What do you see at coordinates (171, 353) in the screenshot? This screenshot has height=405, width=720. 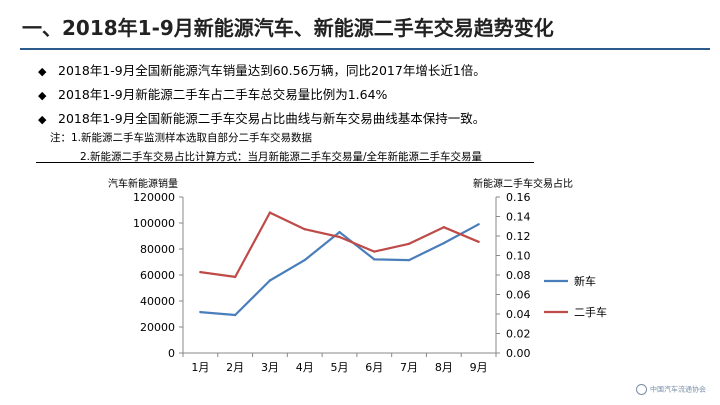 I see `left-tick-label: 0` at bounding box center [171, 353].